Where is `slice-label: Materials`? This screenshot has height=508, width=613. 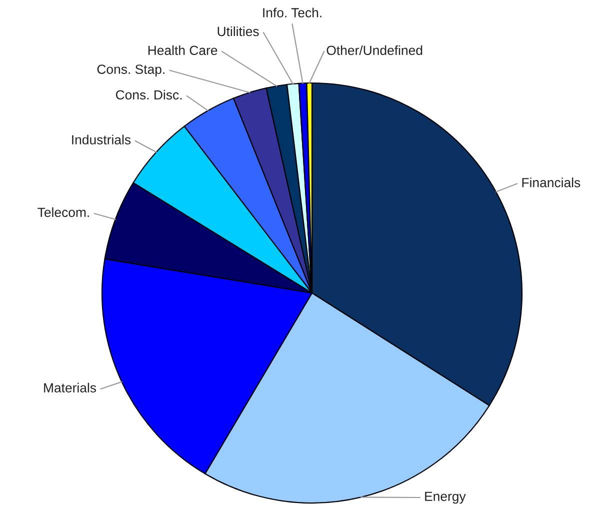
slice-label: Materials is located at coordinates (70, 387).